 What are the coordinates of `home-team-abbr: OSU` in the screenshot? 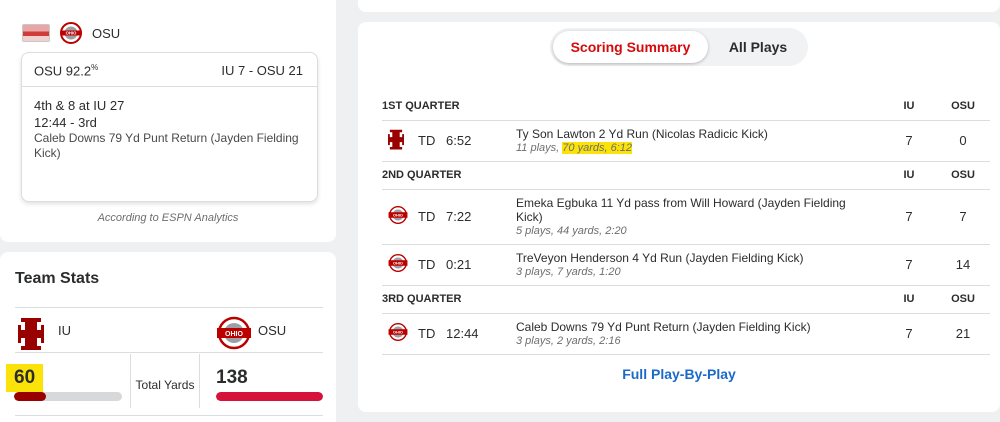 It's located at (272, 330).